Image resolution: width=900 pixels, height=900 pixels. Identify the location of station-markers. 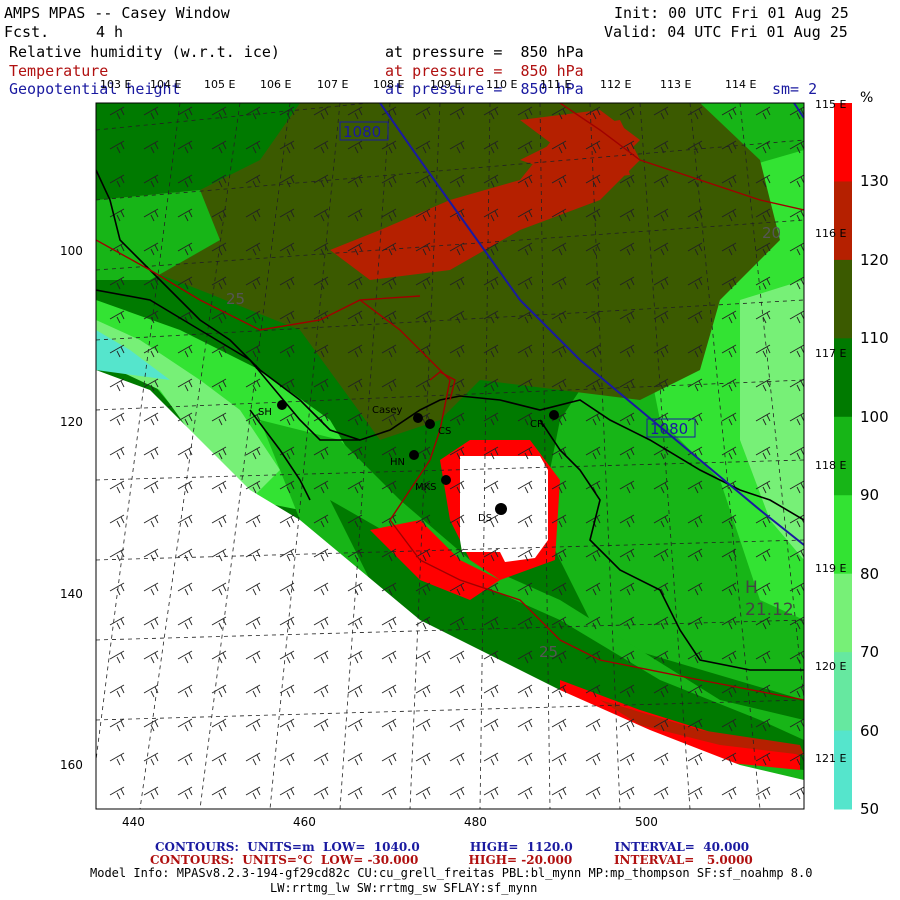
(418, 457).